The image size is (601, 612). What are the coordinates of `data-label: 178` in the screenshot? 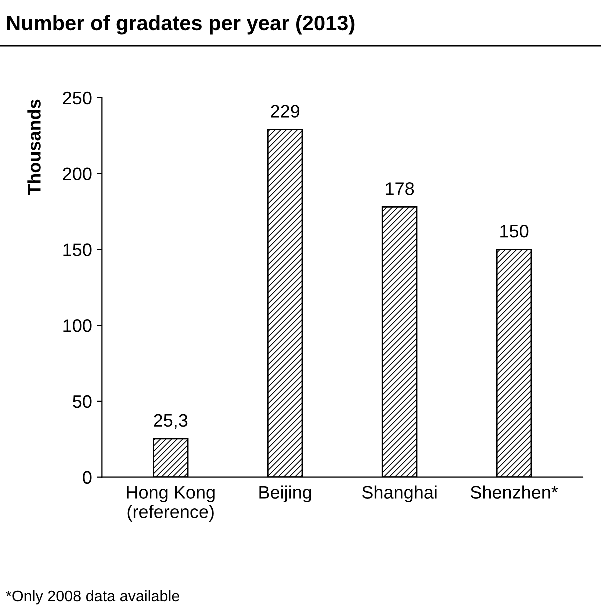 It's located at (400, 189).